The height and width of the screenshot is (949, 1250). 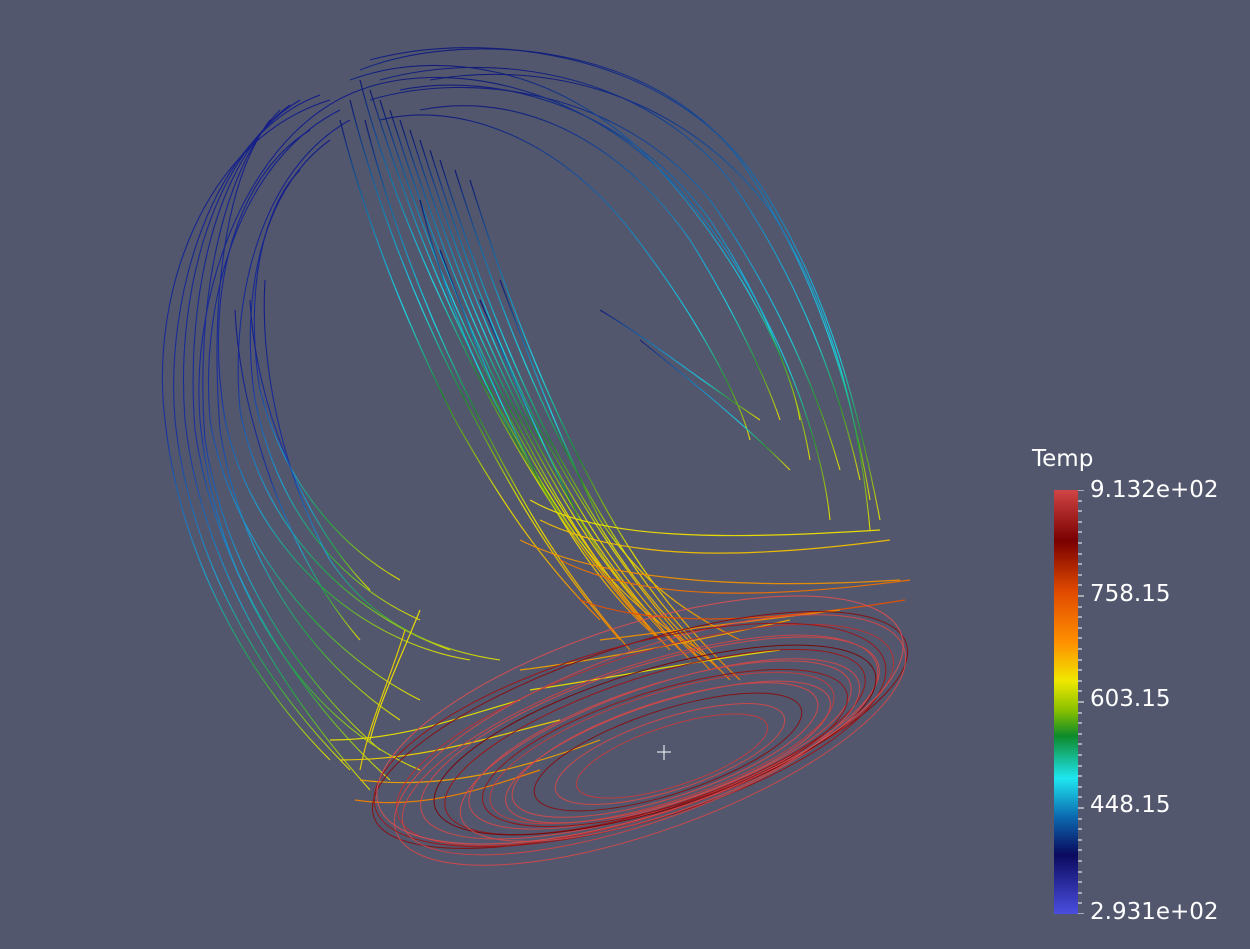 I want to click on crosshair-icon, so click(x=664, y=752).